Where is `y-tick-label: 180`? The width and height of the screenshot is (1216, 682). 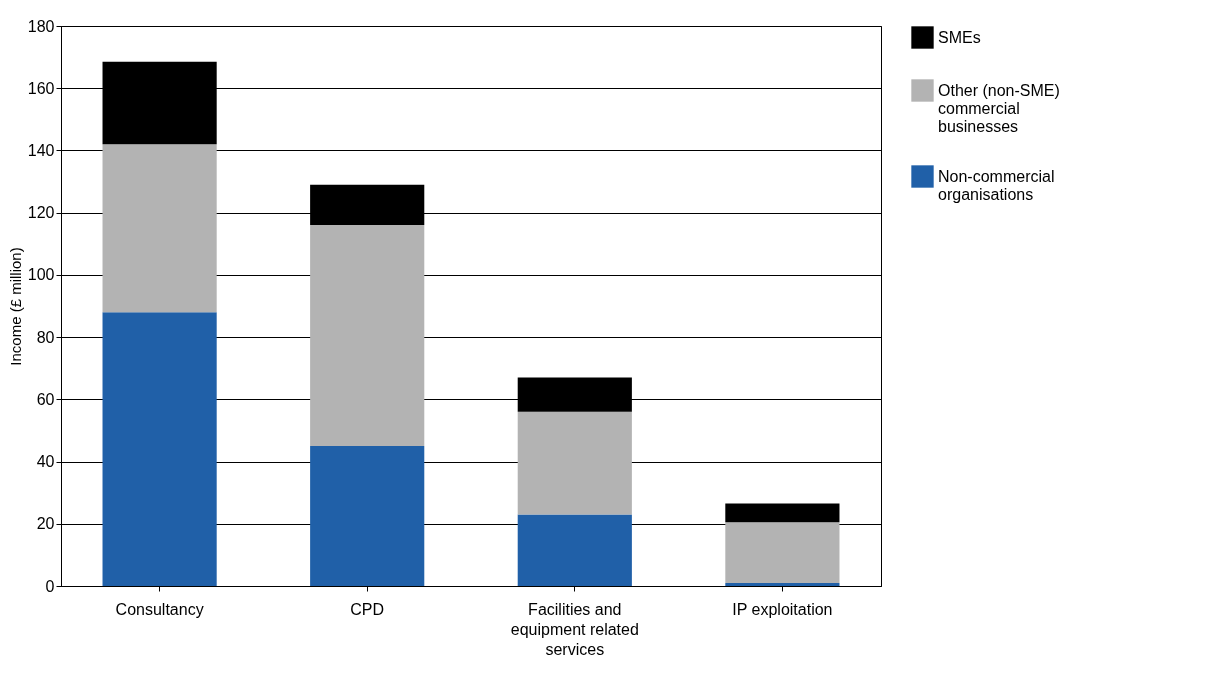
y-tick-label: 180 is located at coordinates (41, 26).